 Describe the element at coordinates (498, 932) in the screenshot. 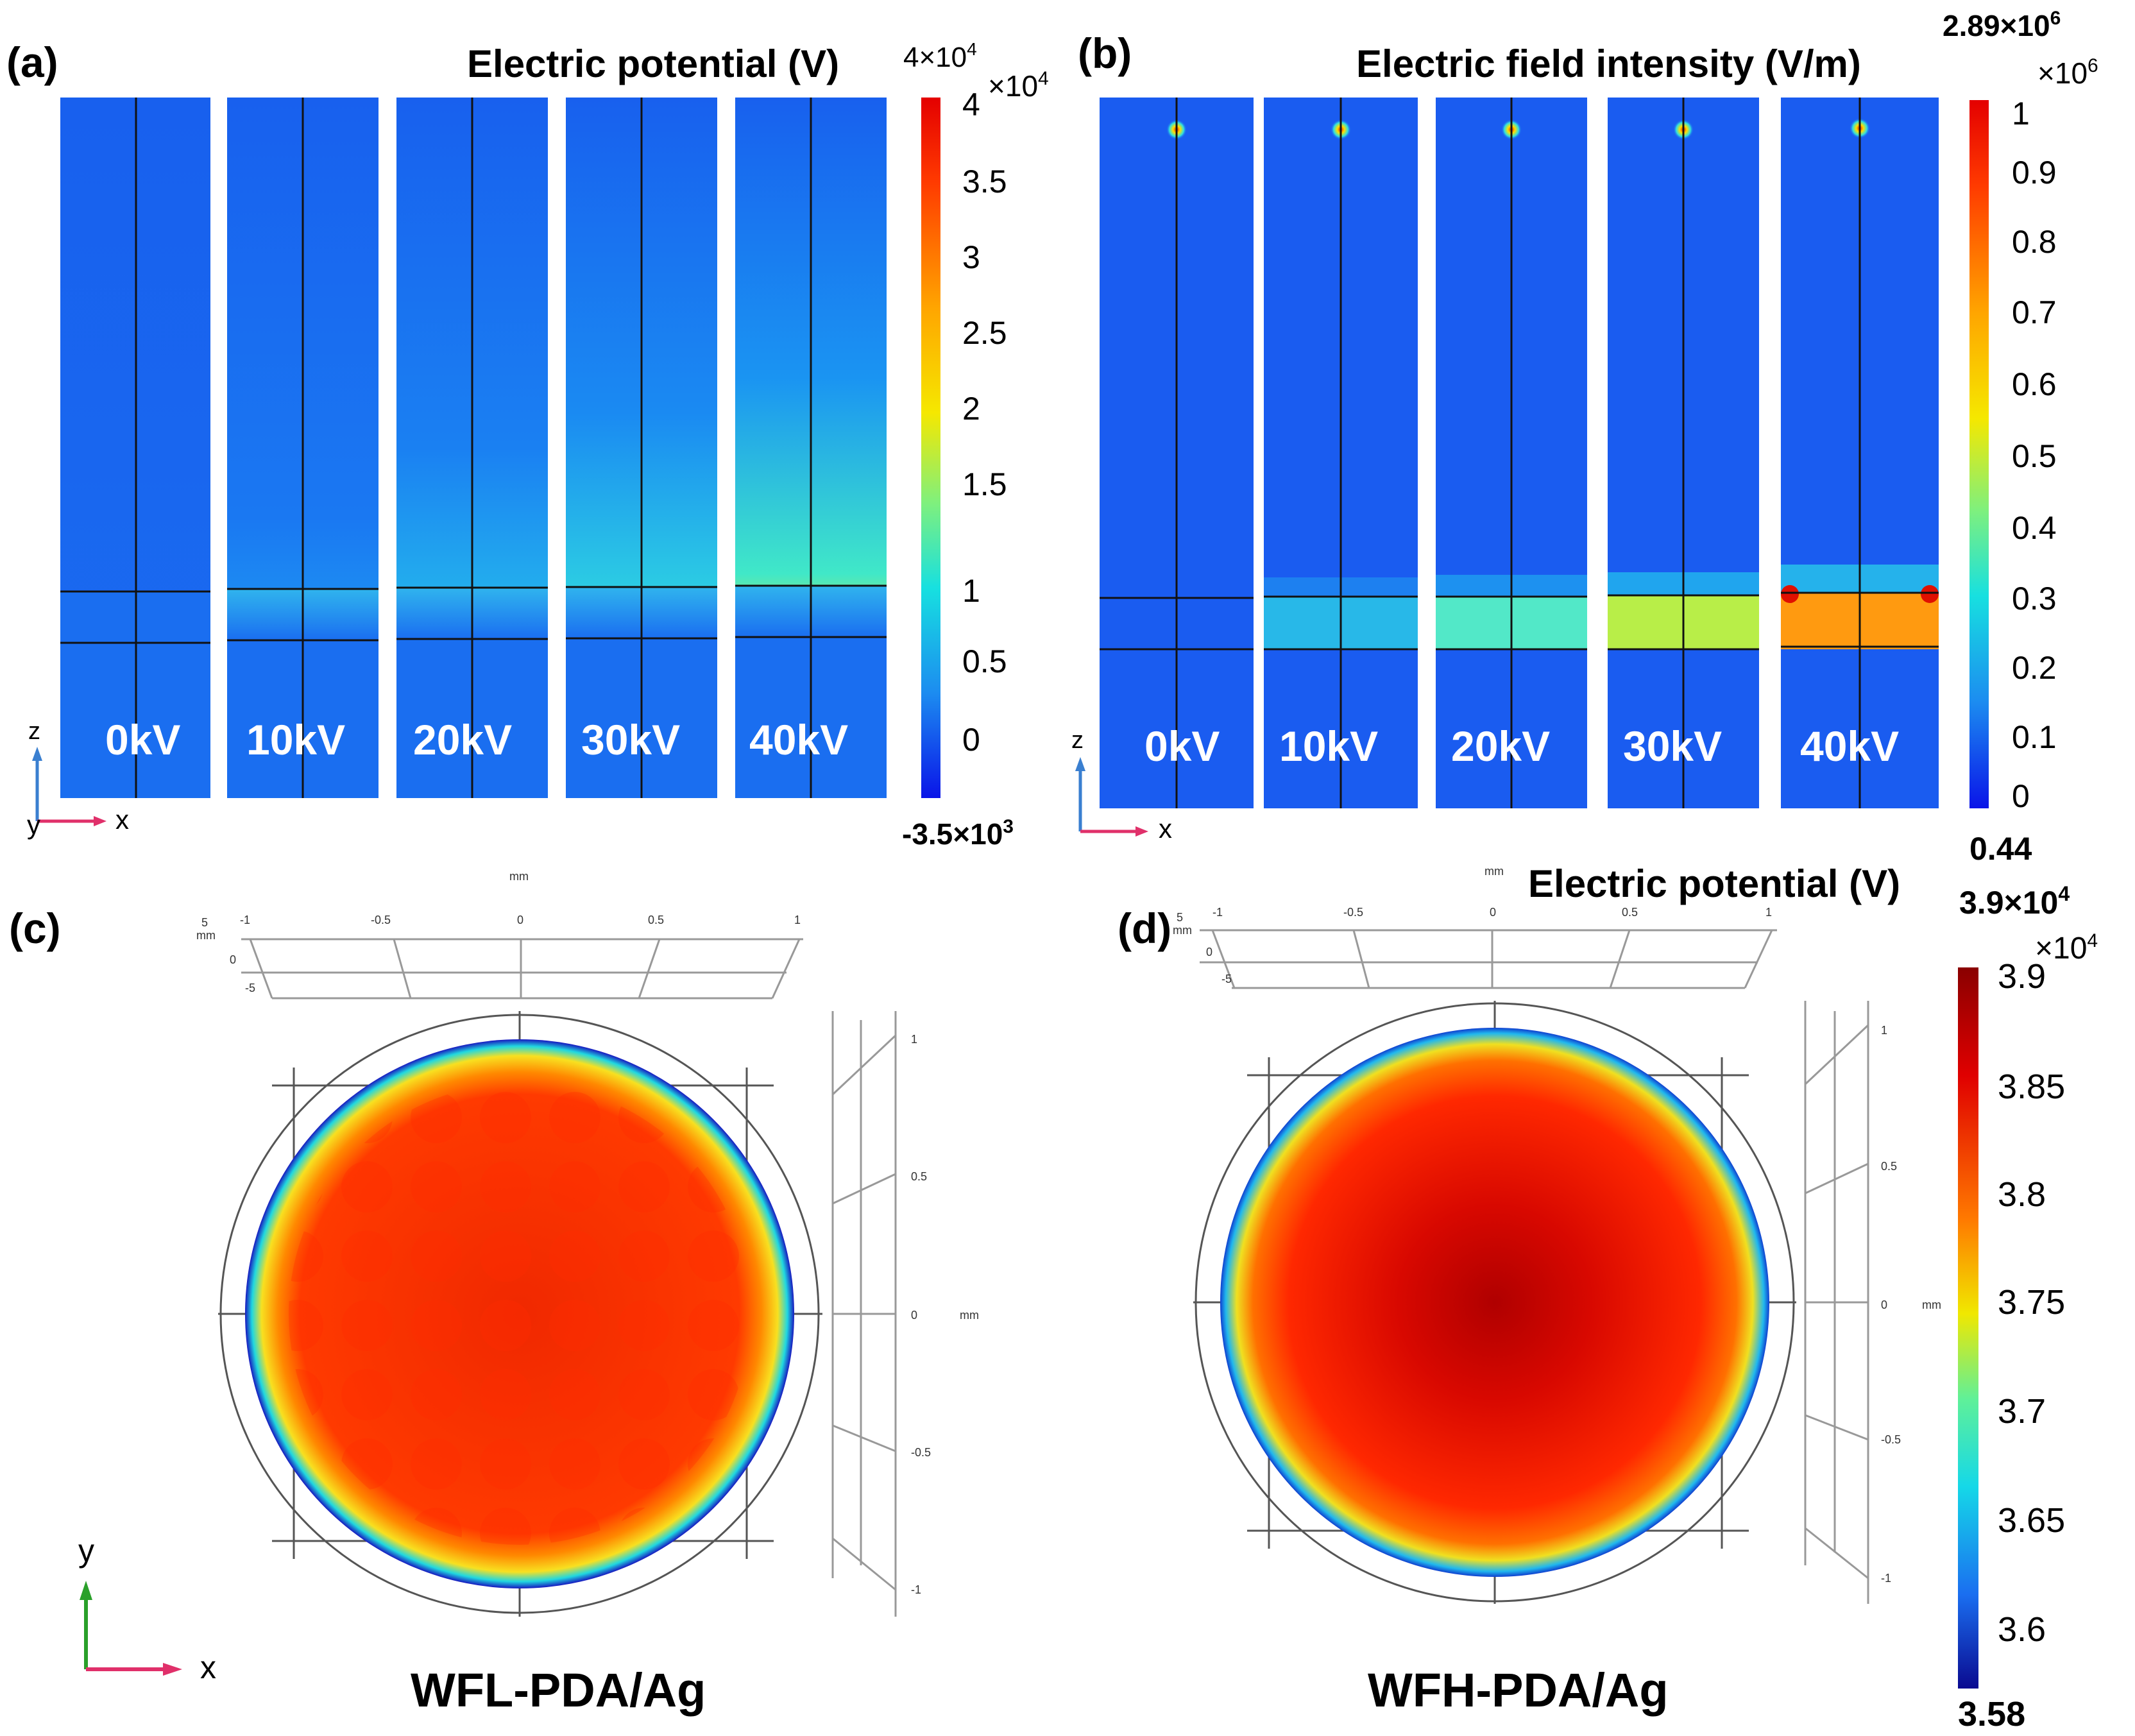

I see `panel-c-top-ruler-labels: mm -1 -0.5 0 0.5 1 5 mm 0 -5` at that location.